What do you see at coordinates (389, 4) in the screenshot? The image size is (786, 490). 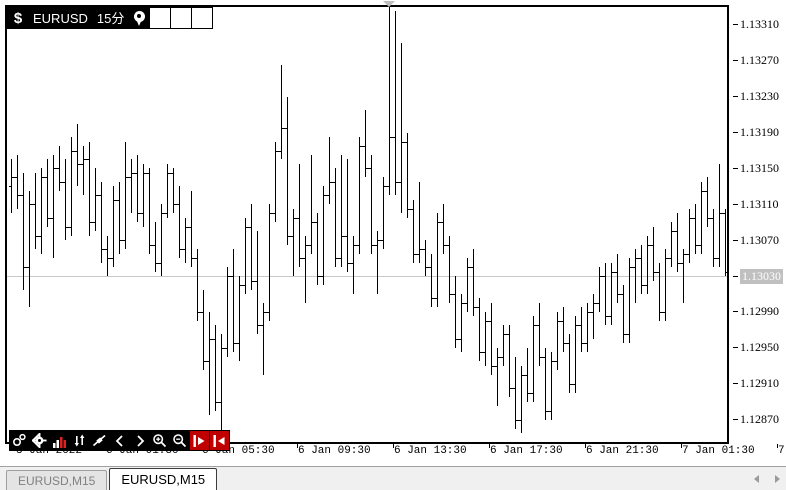 I see `chart-top-marker-icon` at bounding box center [389, 4].